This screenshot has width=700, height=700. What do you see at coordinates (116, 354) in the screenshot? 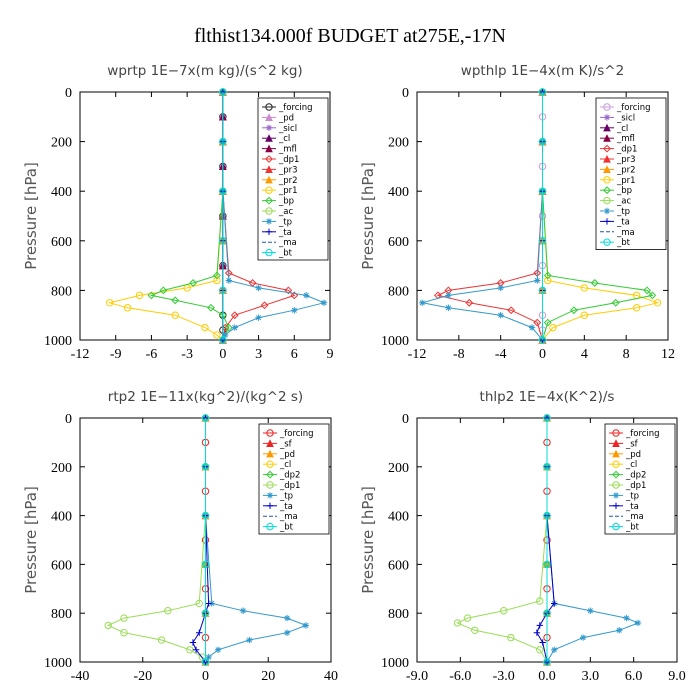
I see `x-tick-label: -9` at bounding box center [116, 354].